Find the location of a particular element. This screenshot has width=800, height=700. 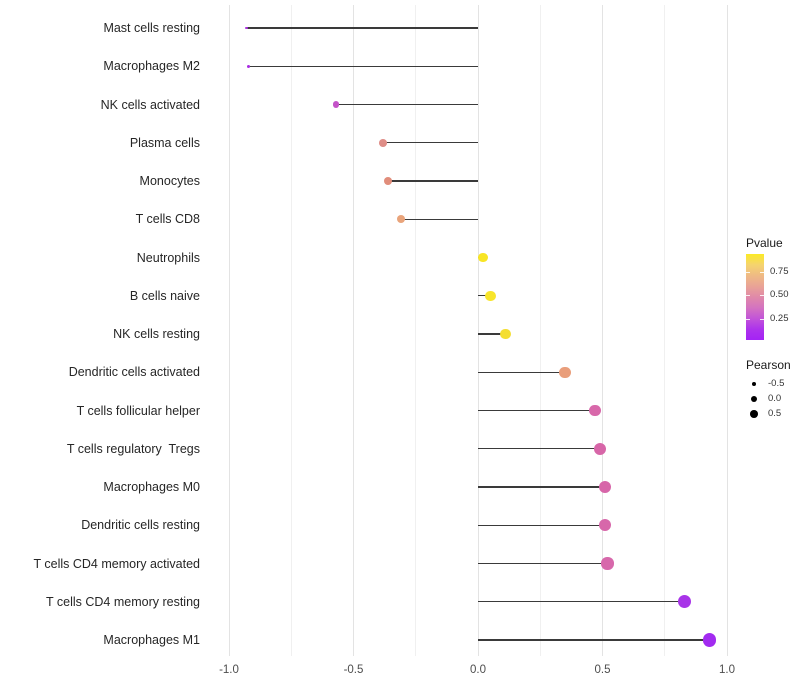

y-axis-label: Dendritic cells activated is located at coordinates (134, 372).